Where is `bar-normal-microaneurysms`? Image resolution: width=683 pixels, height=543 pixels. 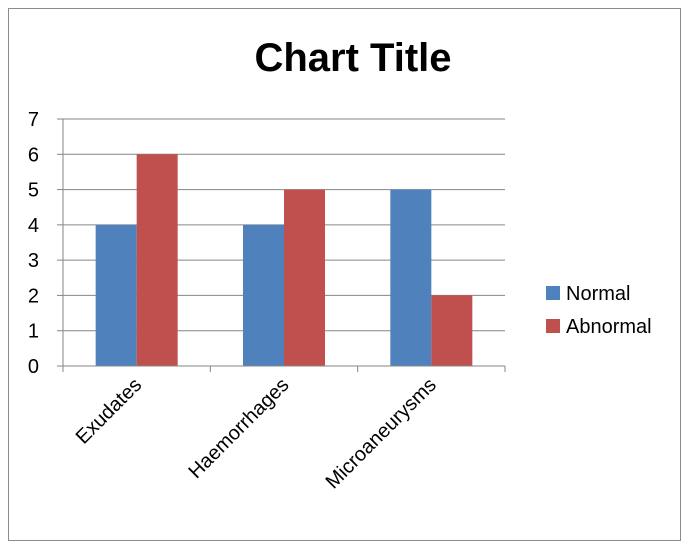
bar-normal-microaneurysms is located at coordinates (411, 277).